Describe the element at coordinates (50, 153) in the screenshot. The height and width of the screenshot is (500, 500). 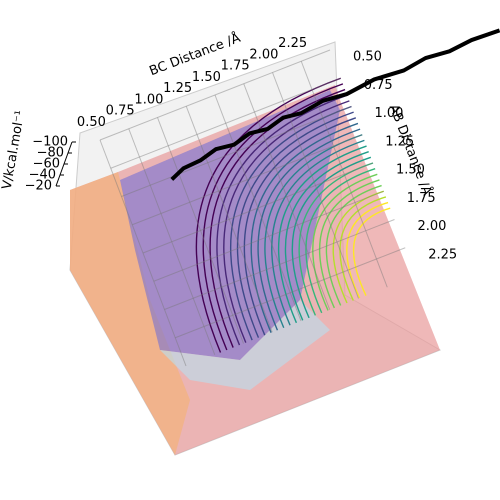
I see `z-tick-label: −80` at that location.